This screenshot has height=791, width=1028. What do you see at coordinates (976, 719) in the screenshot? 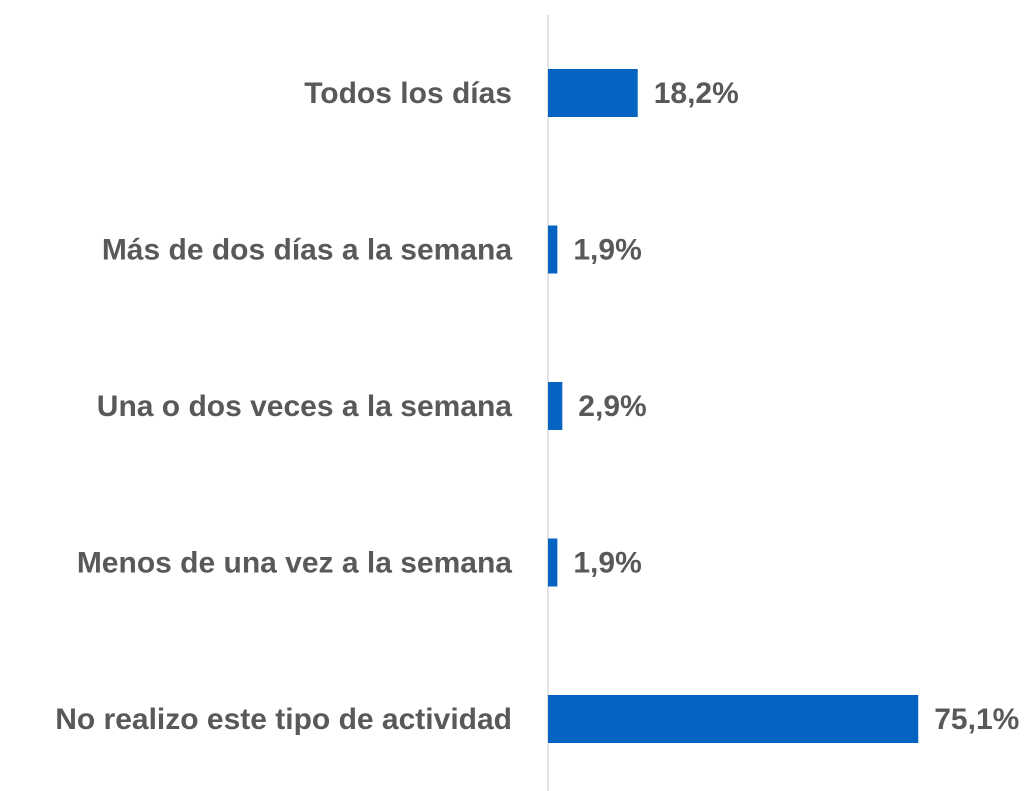
I see `value-label: 75,1%` at bounding box center [976, 719].